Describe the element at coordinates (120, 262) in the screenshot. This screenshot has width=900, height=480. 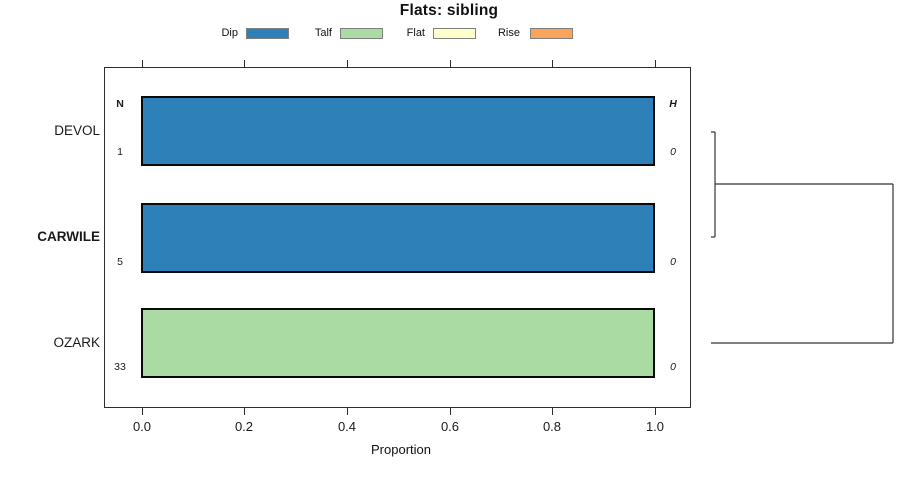
I see `n-value-carwile: 5` at that location.